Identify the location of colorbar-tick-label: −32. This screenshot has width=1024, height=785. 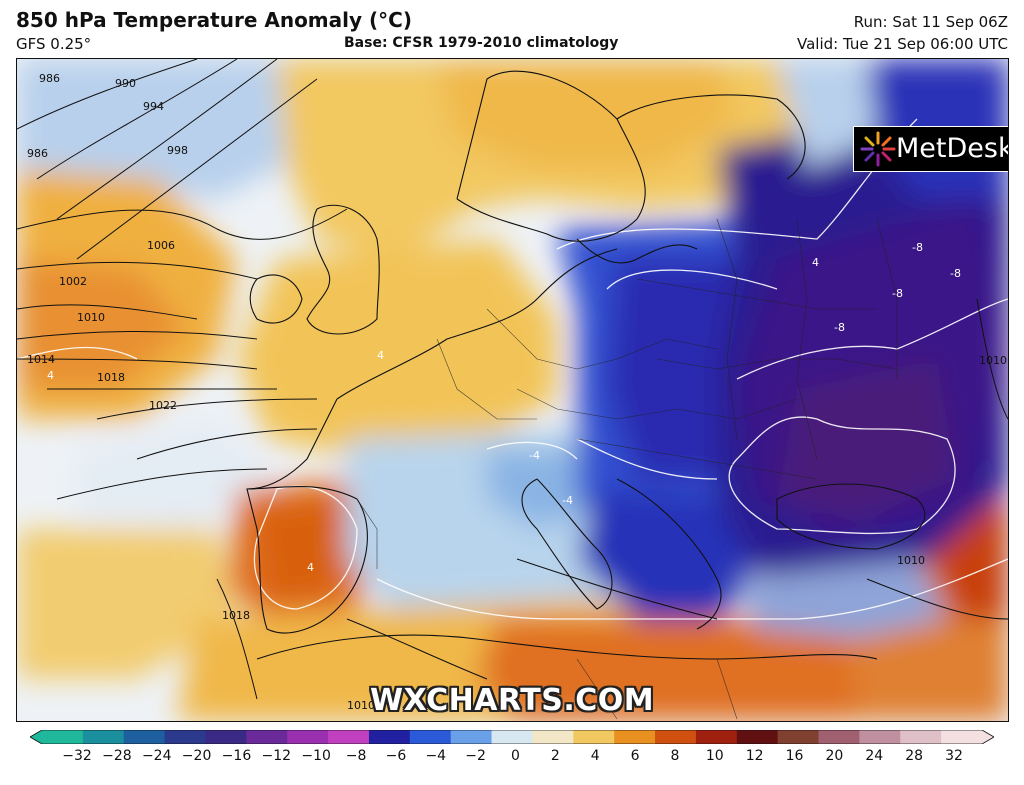
(77, 756).